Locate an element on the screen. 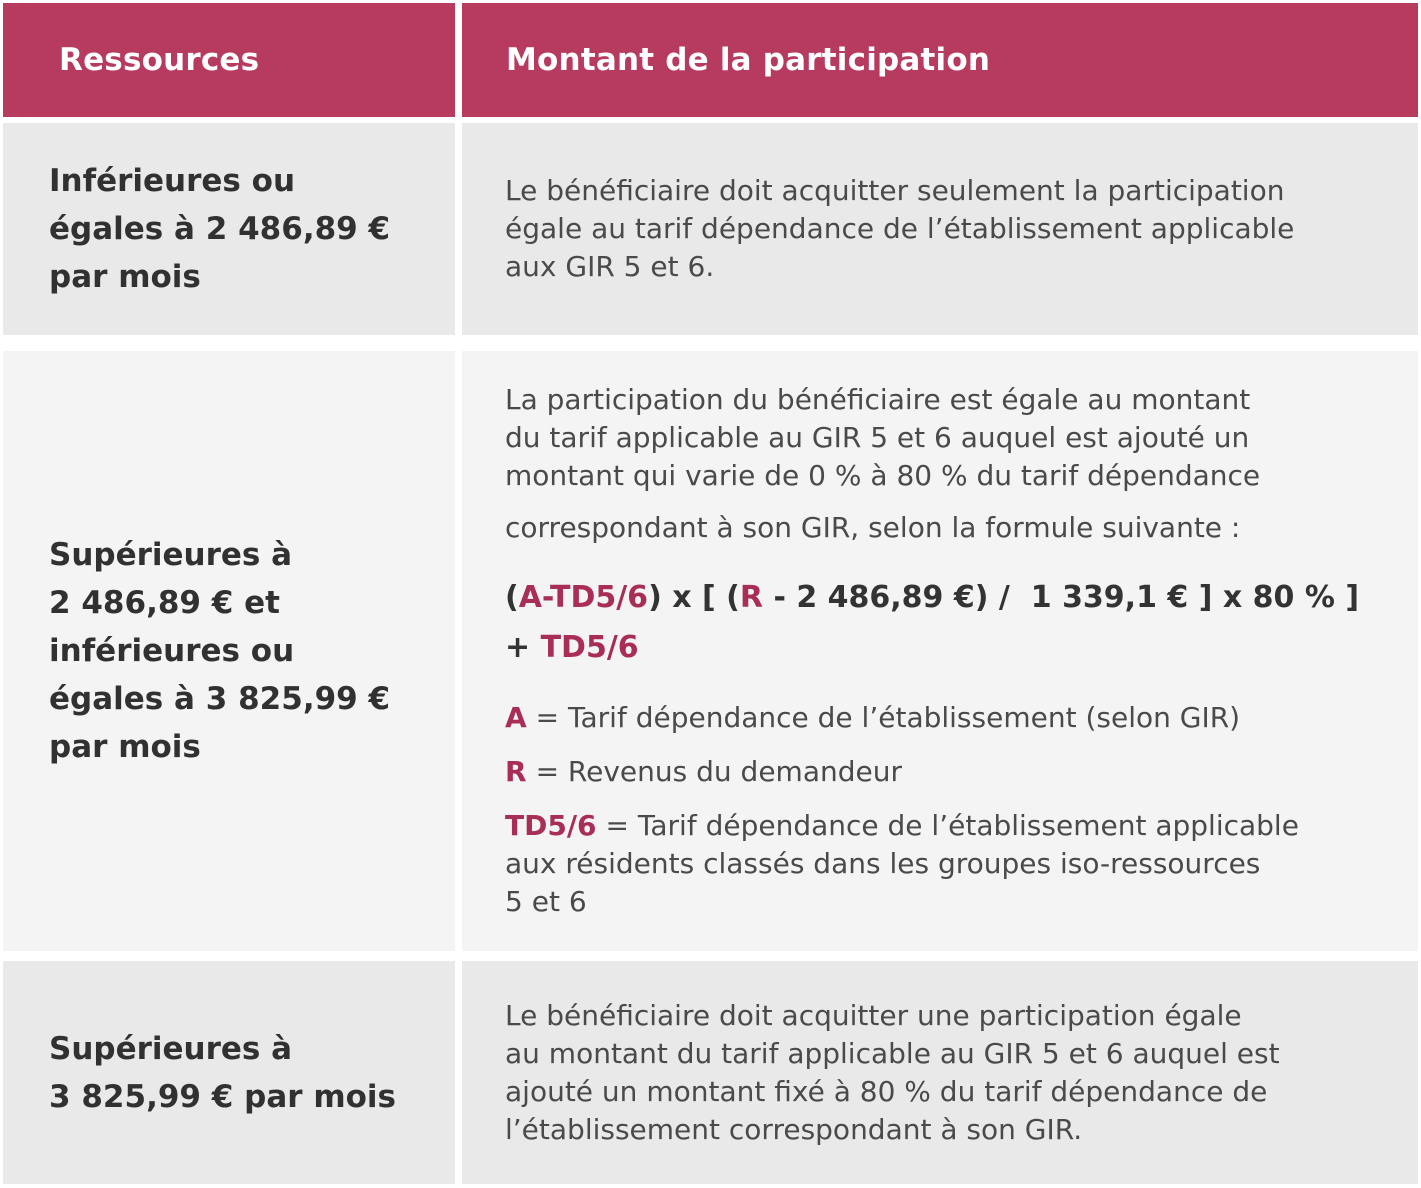 The image size is (1421, 1188). row2-resources-line: inférieures ou is located at coordinates (172, 651).